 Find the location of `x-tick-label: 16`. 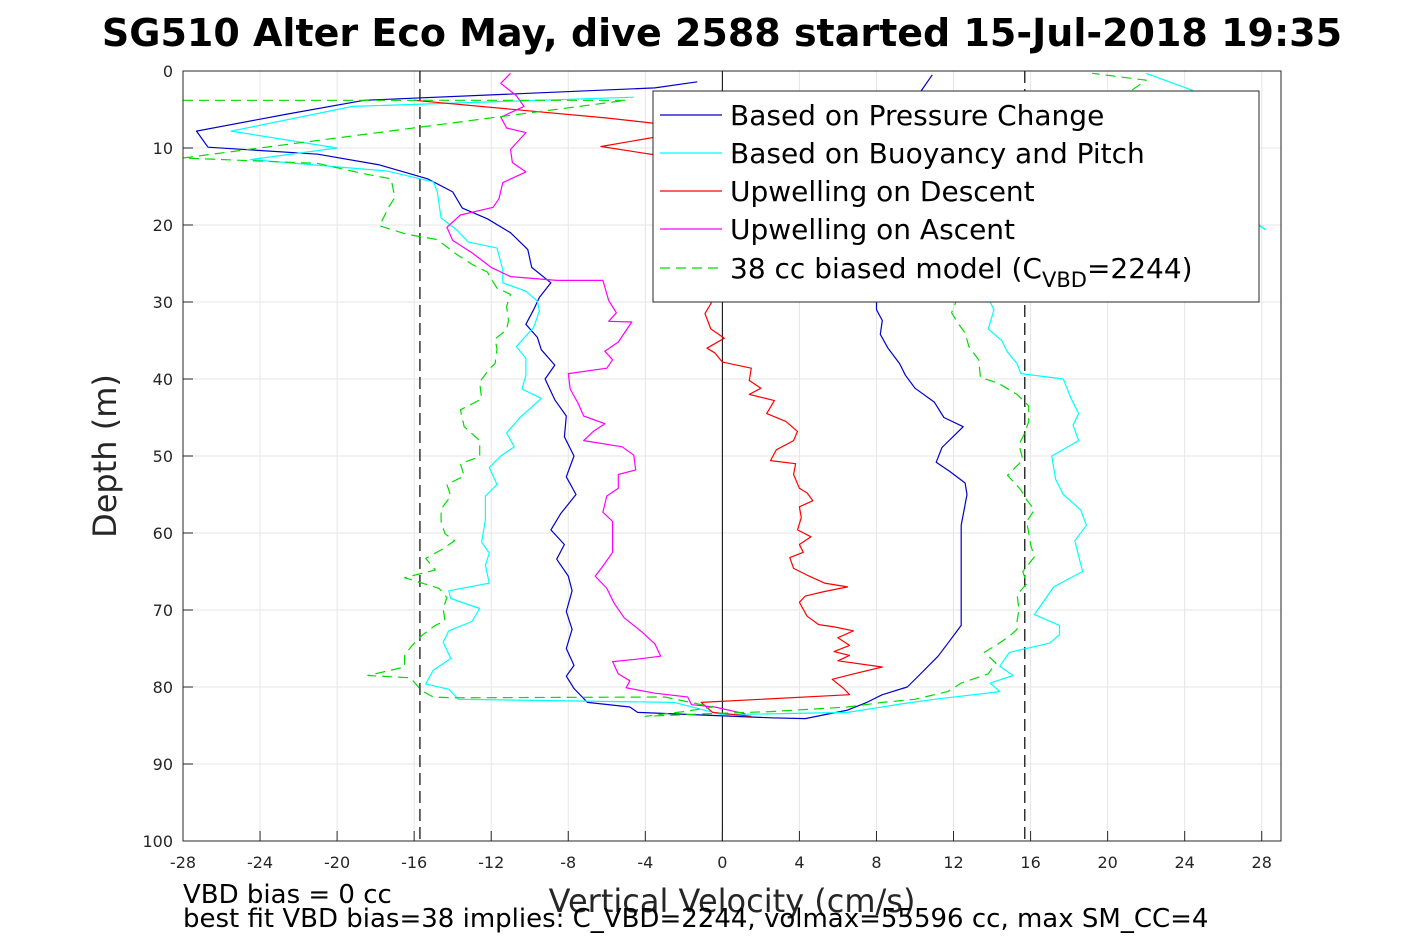

x-tick-label: 16 is located at coordinates (1030, 862).